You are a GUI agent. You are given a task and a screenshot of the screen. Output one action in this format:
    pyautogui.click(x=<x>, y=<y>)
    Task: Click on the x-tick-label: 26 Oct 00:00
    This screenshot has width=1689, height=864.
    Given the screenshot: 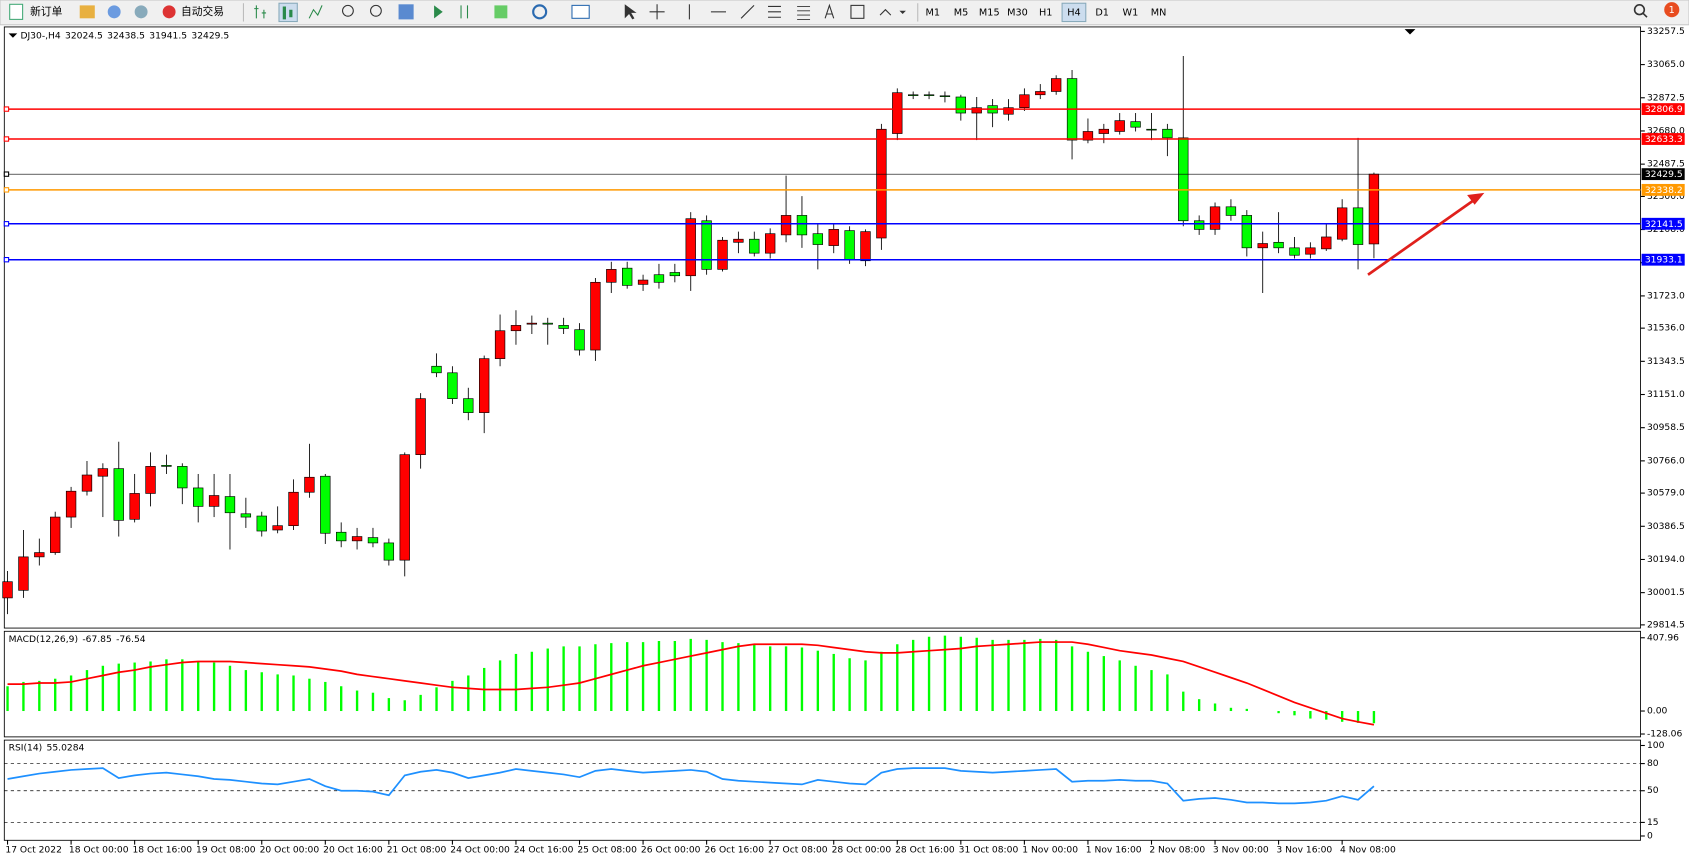 What is the action you would take?
    pyautogui.click(x=671, y=850)
    